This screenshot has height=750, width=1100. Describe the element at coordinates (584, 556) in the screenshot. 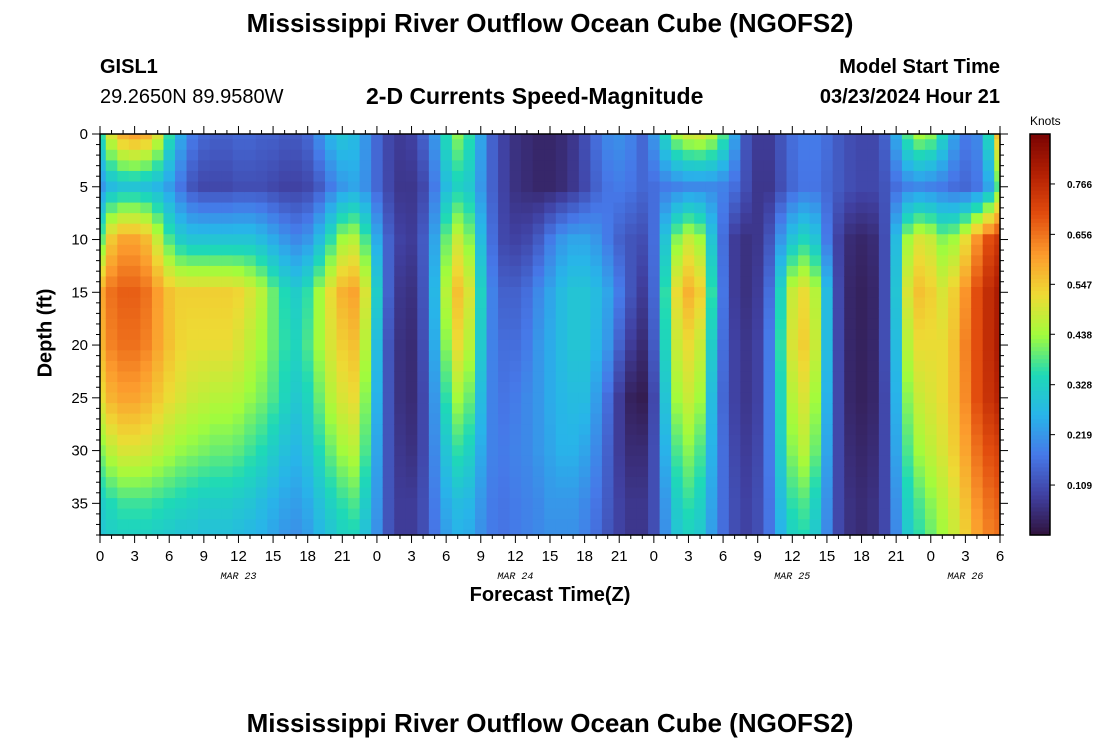

I see `x-tick-label: 18` at that location.